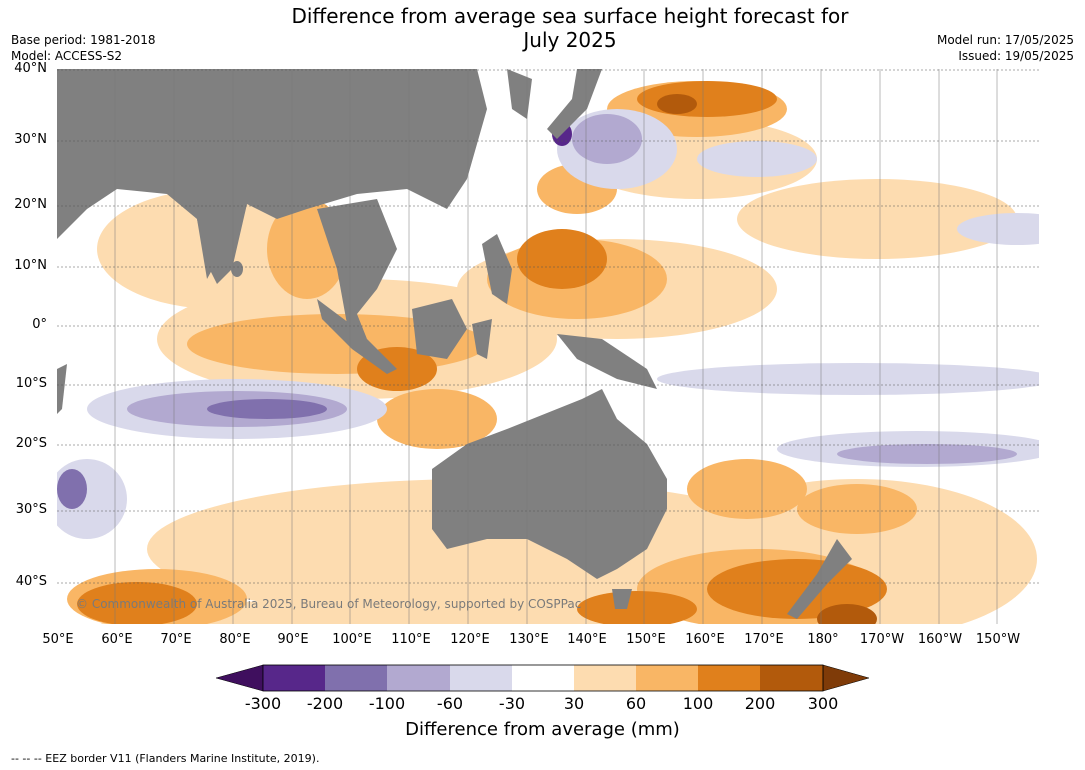 Image resolution: width=1085 pixels, height=770 pixels. What do you see at coordinates (698, 703) in the screenshot?
I see `legend-tick-8: 100` at bounding box center [698, 703].